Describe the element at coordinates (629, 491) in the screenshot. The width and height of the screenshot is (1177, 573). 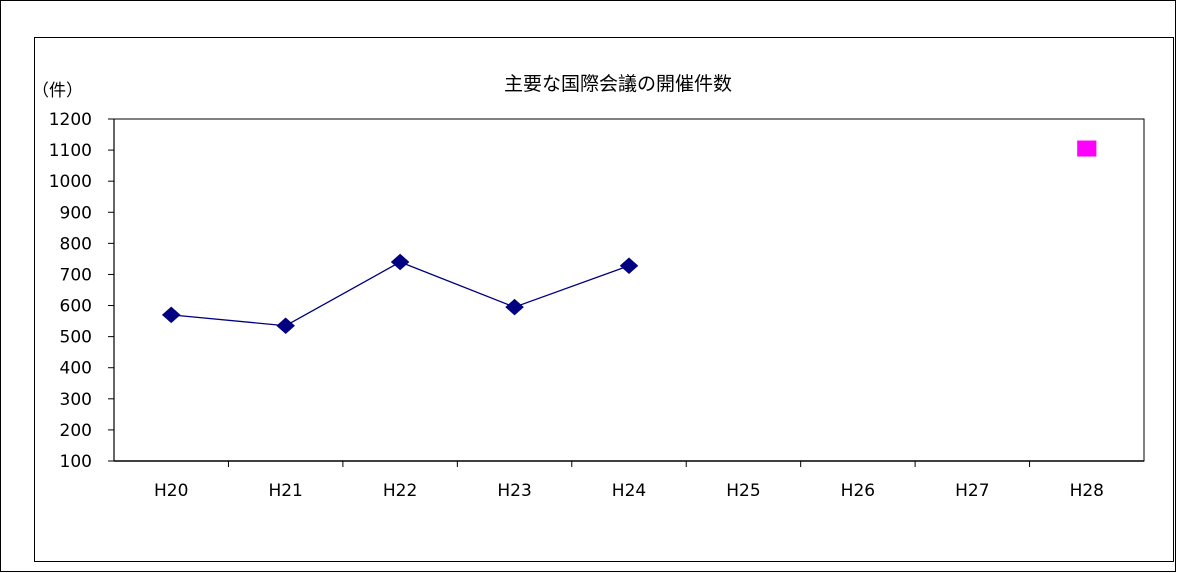
I see `x-tick-label: H24` at that location.